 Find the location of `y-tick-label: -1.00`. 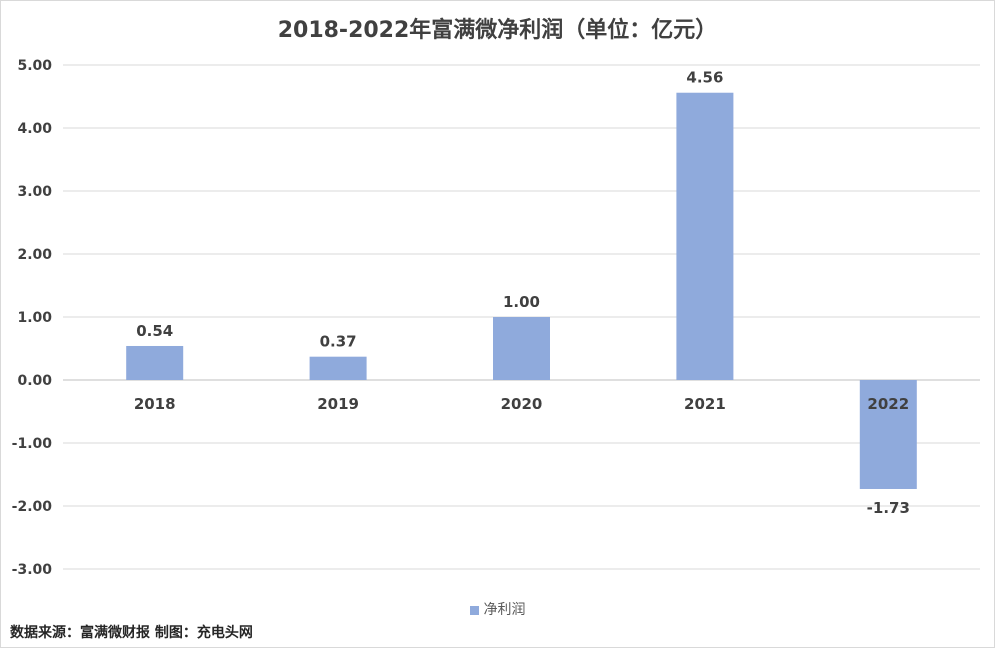

y-tick-label: -1.00 is located at coordinates (32, 444).